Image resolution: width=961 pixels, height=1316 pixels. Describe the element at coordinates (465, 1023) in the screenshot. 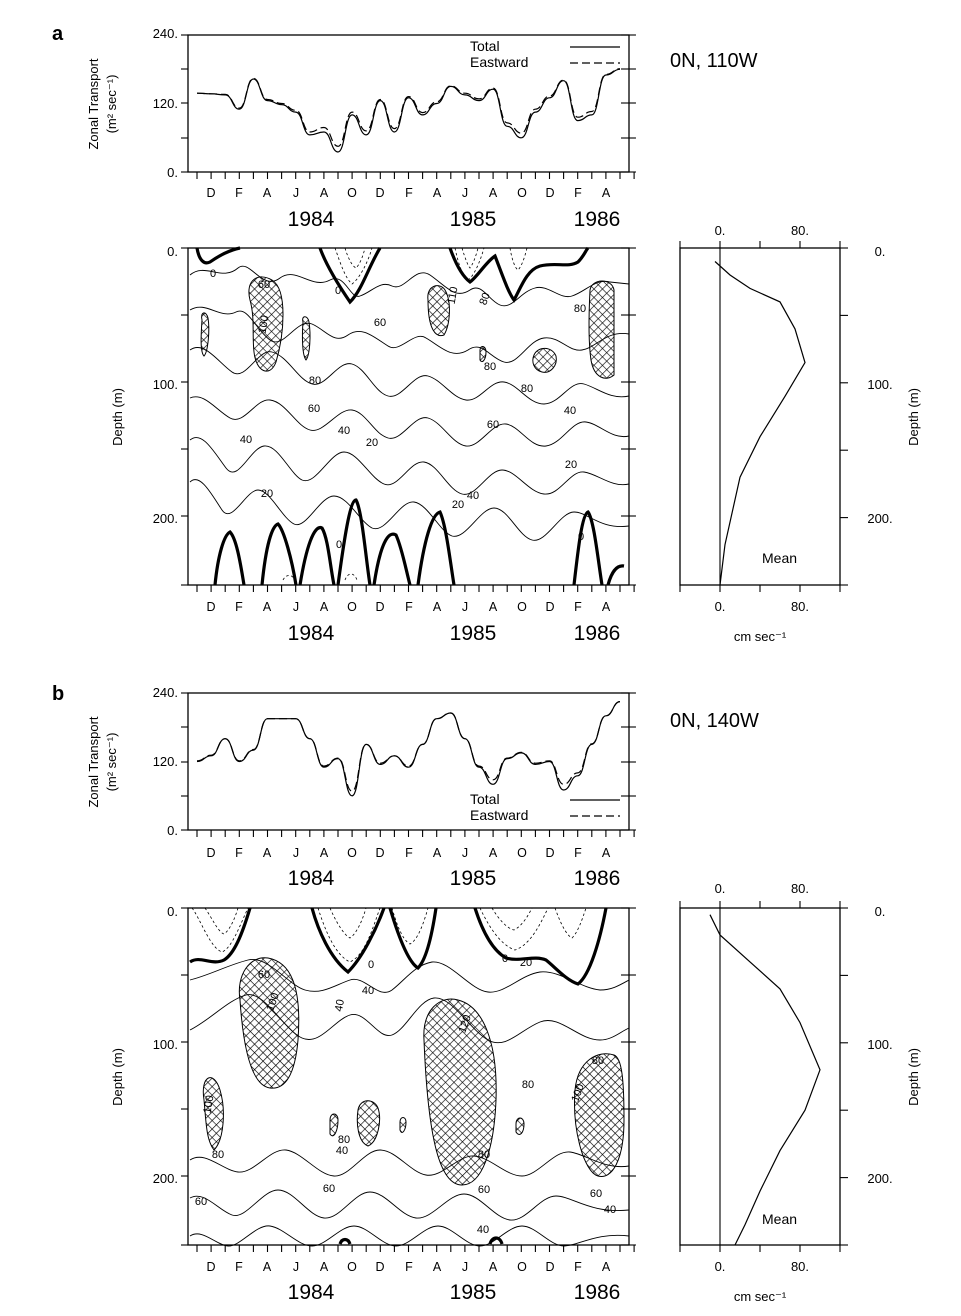

I see `contour-label: 120` at that location.